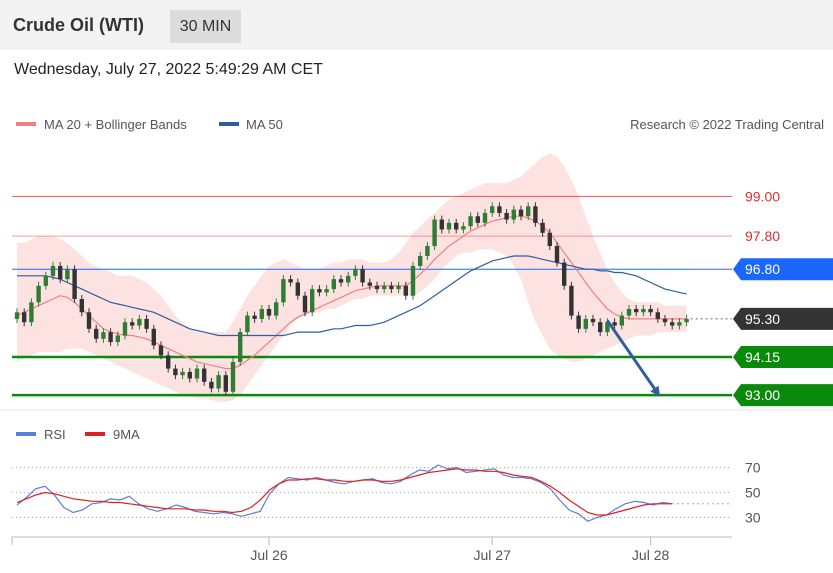 This screenshot has width=833, height=573. What do you see at coordinates (762, 357) in the screenshot?
I see `level-value: 94.15` at bounding box center [762, 357].